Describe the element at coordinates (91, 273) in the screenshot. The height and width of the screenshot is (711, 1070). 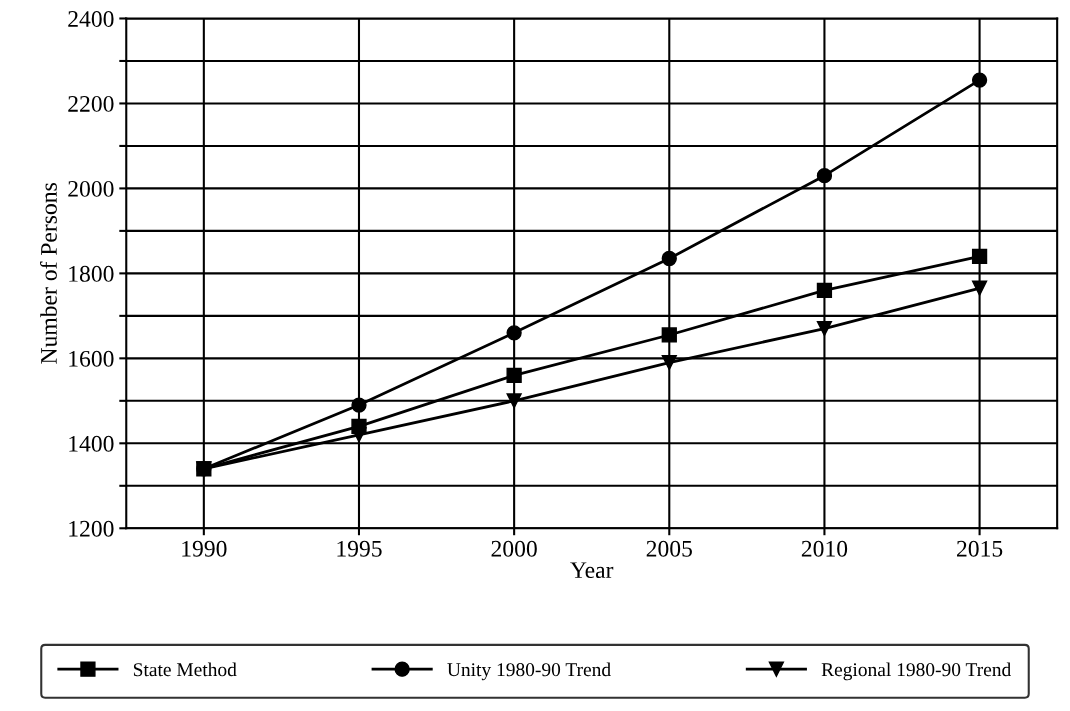
I see `y-tick-label: 1800` at that location.